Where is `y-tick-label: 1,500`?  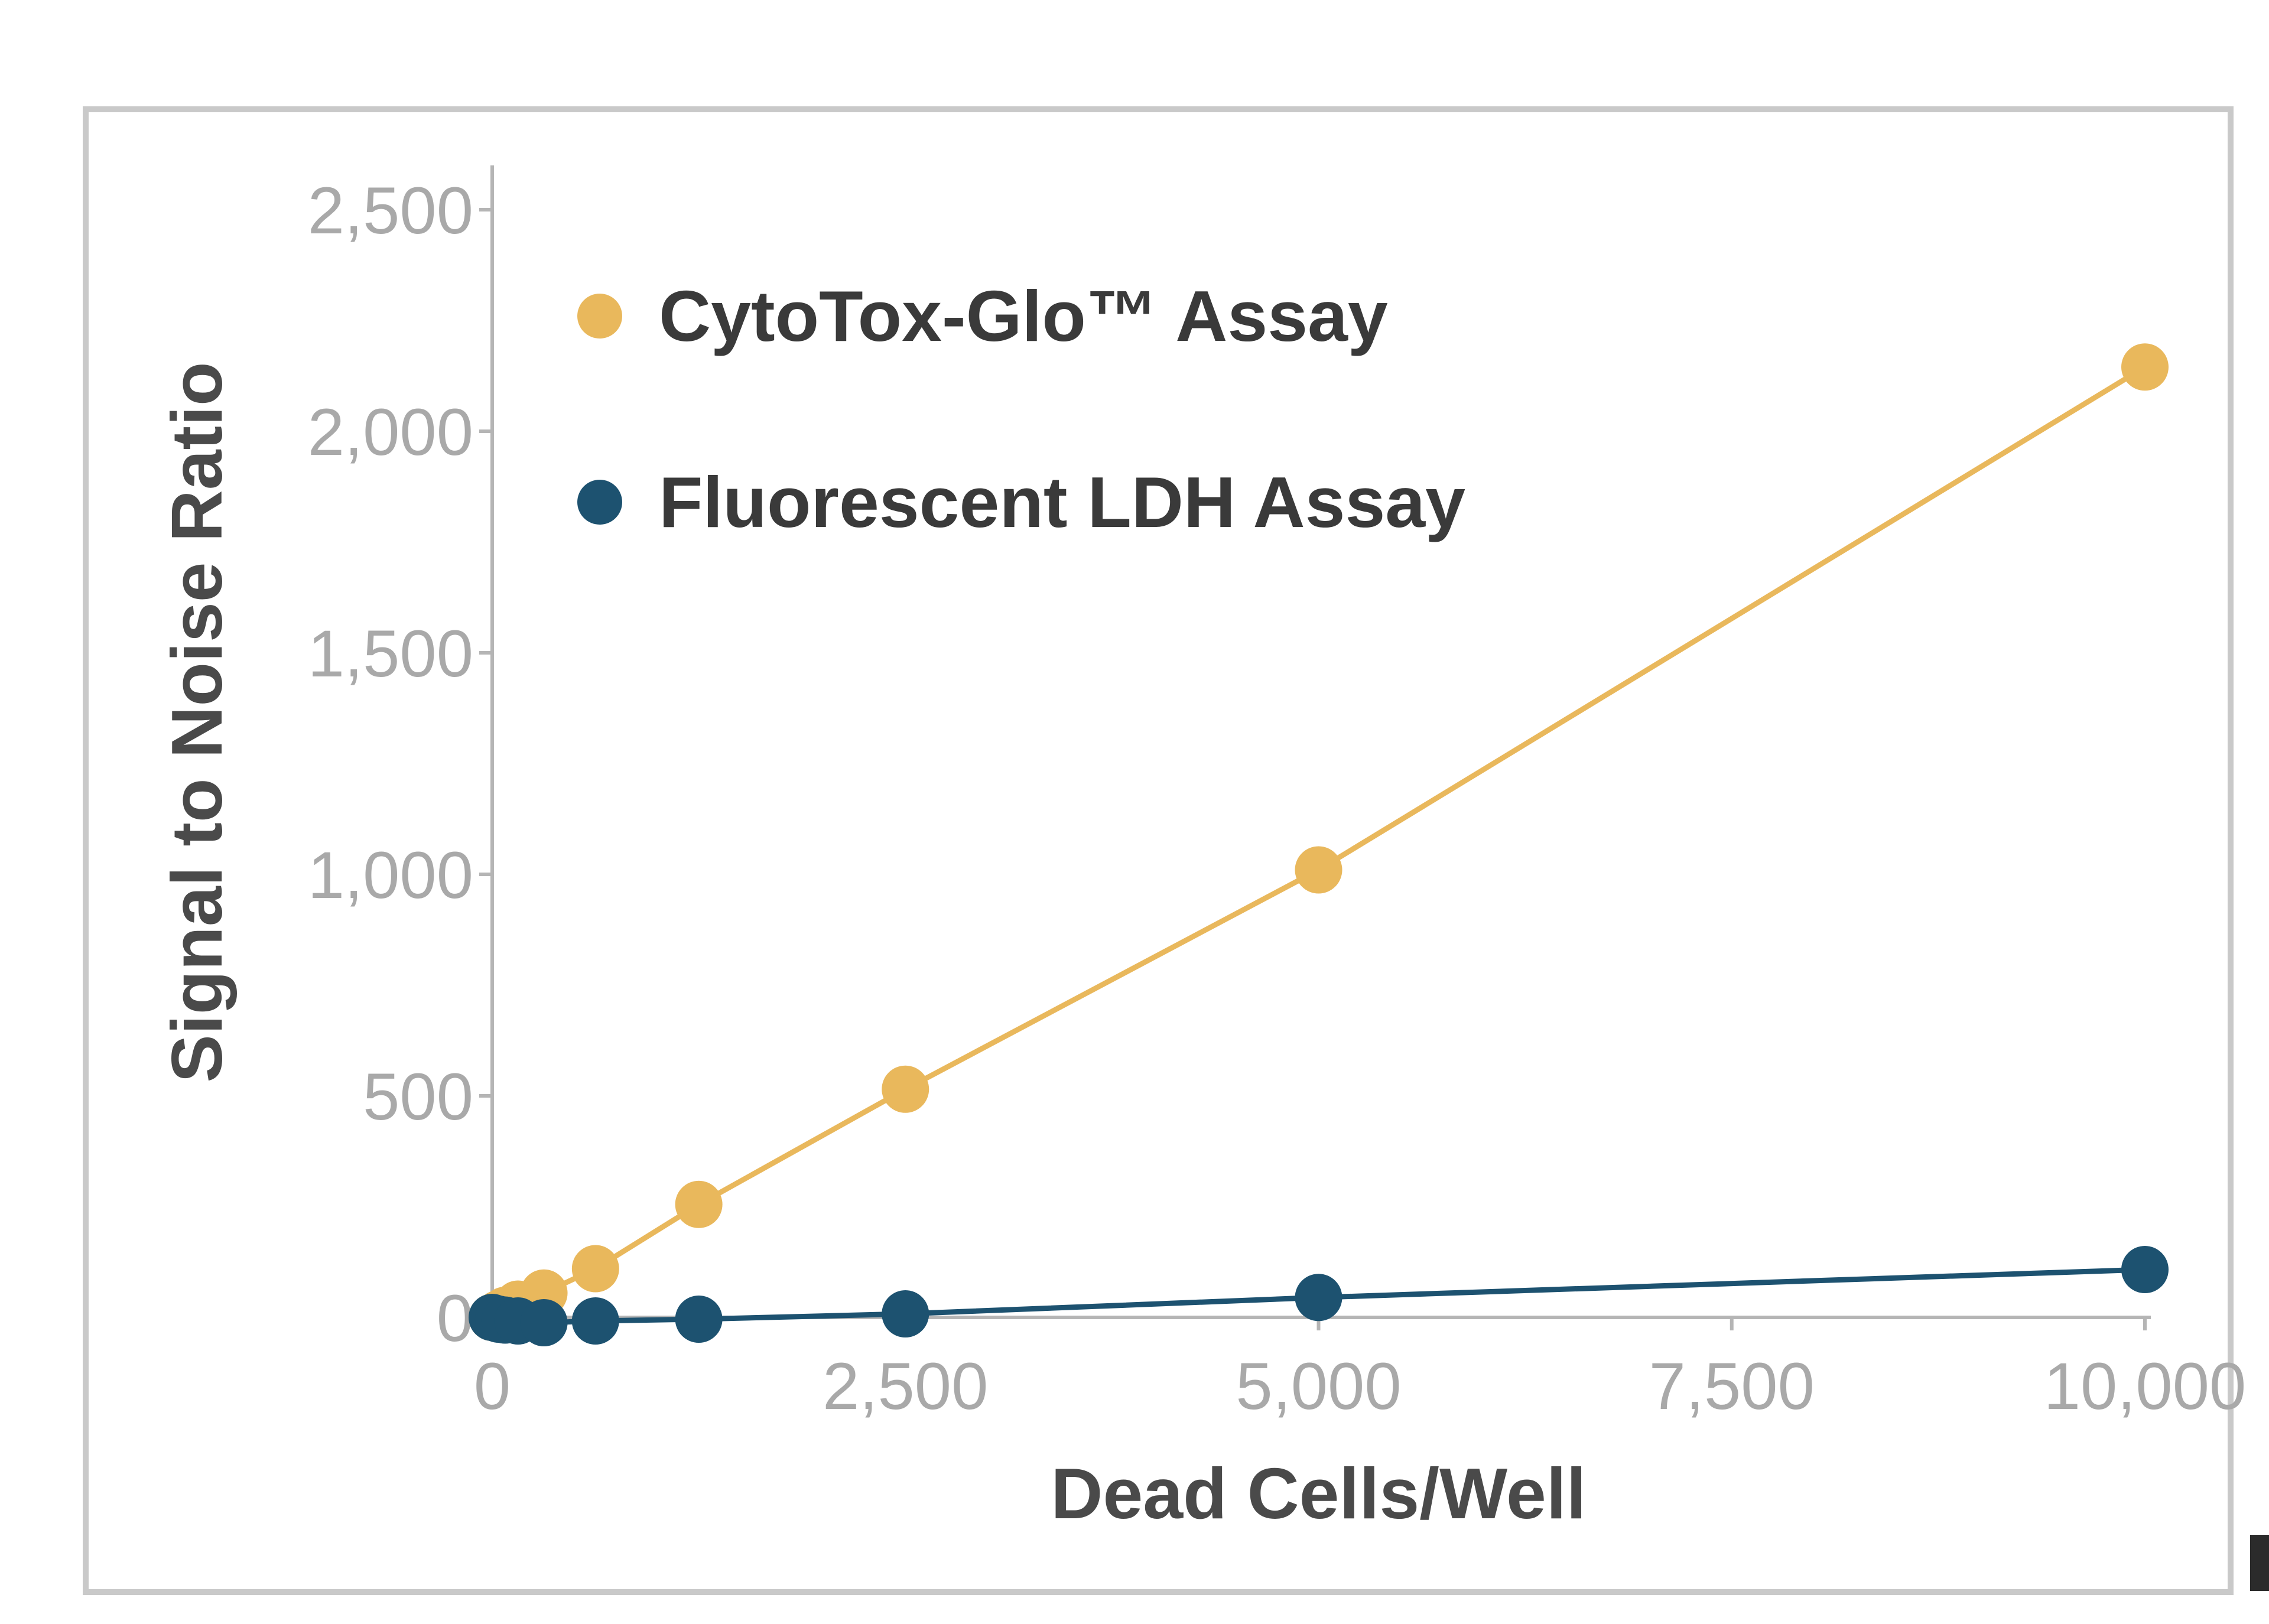 y-tick-label: 1,500 is located at coordinates (391, 654).